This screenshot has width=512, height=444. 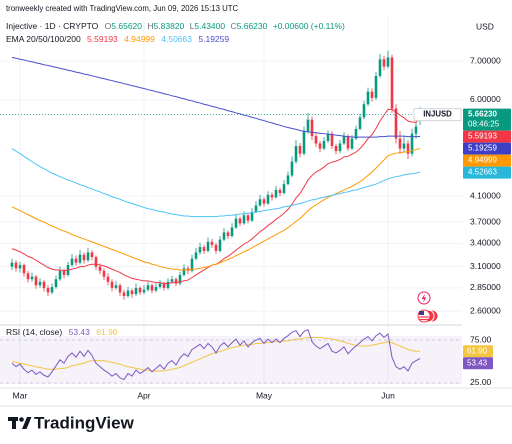 I want to click on y-tick-label: 25.00, so click(x=481, y=382).